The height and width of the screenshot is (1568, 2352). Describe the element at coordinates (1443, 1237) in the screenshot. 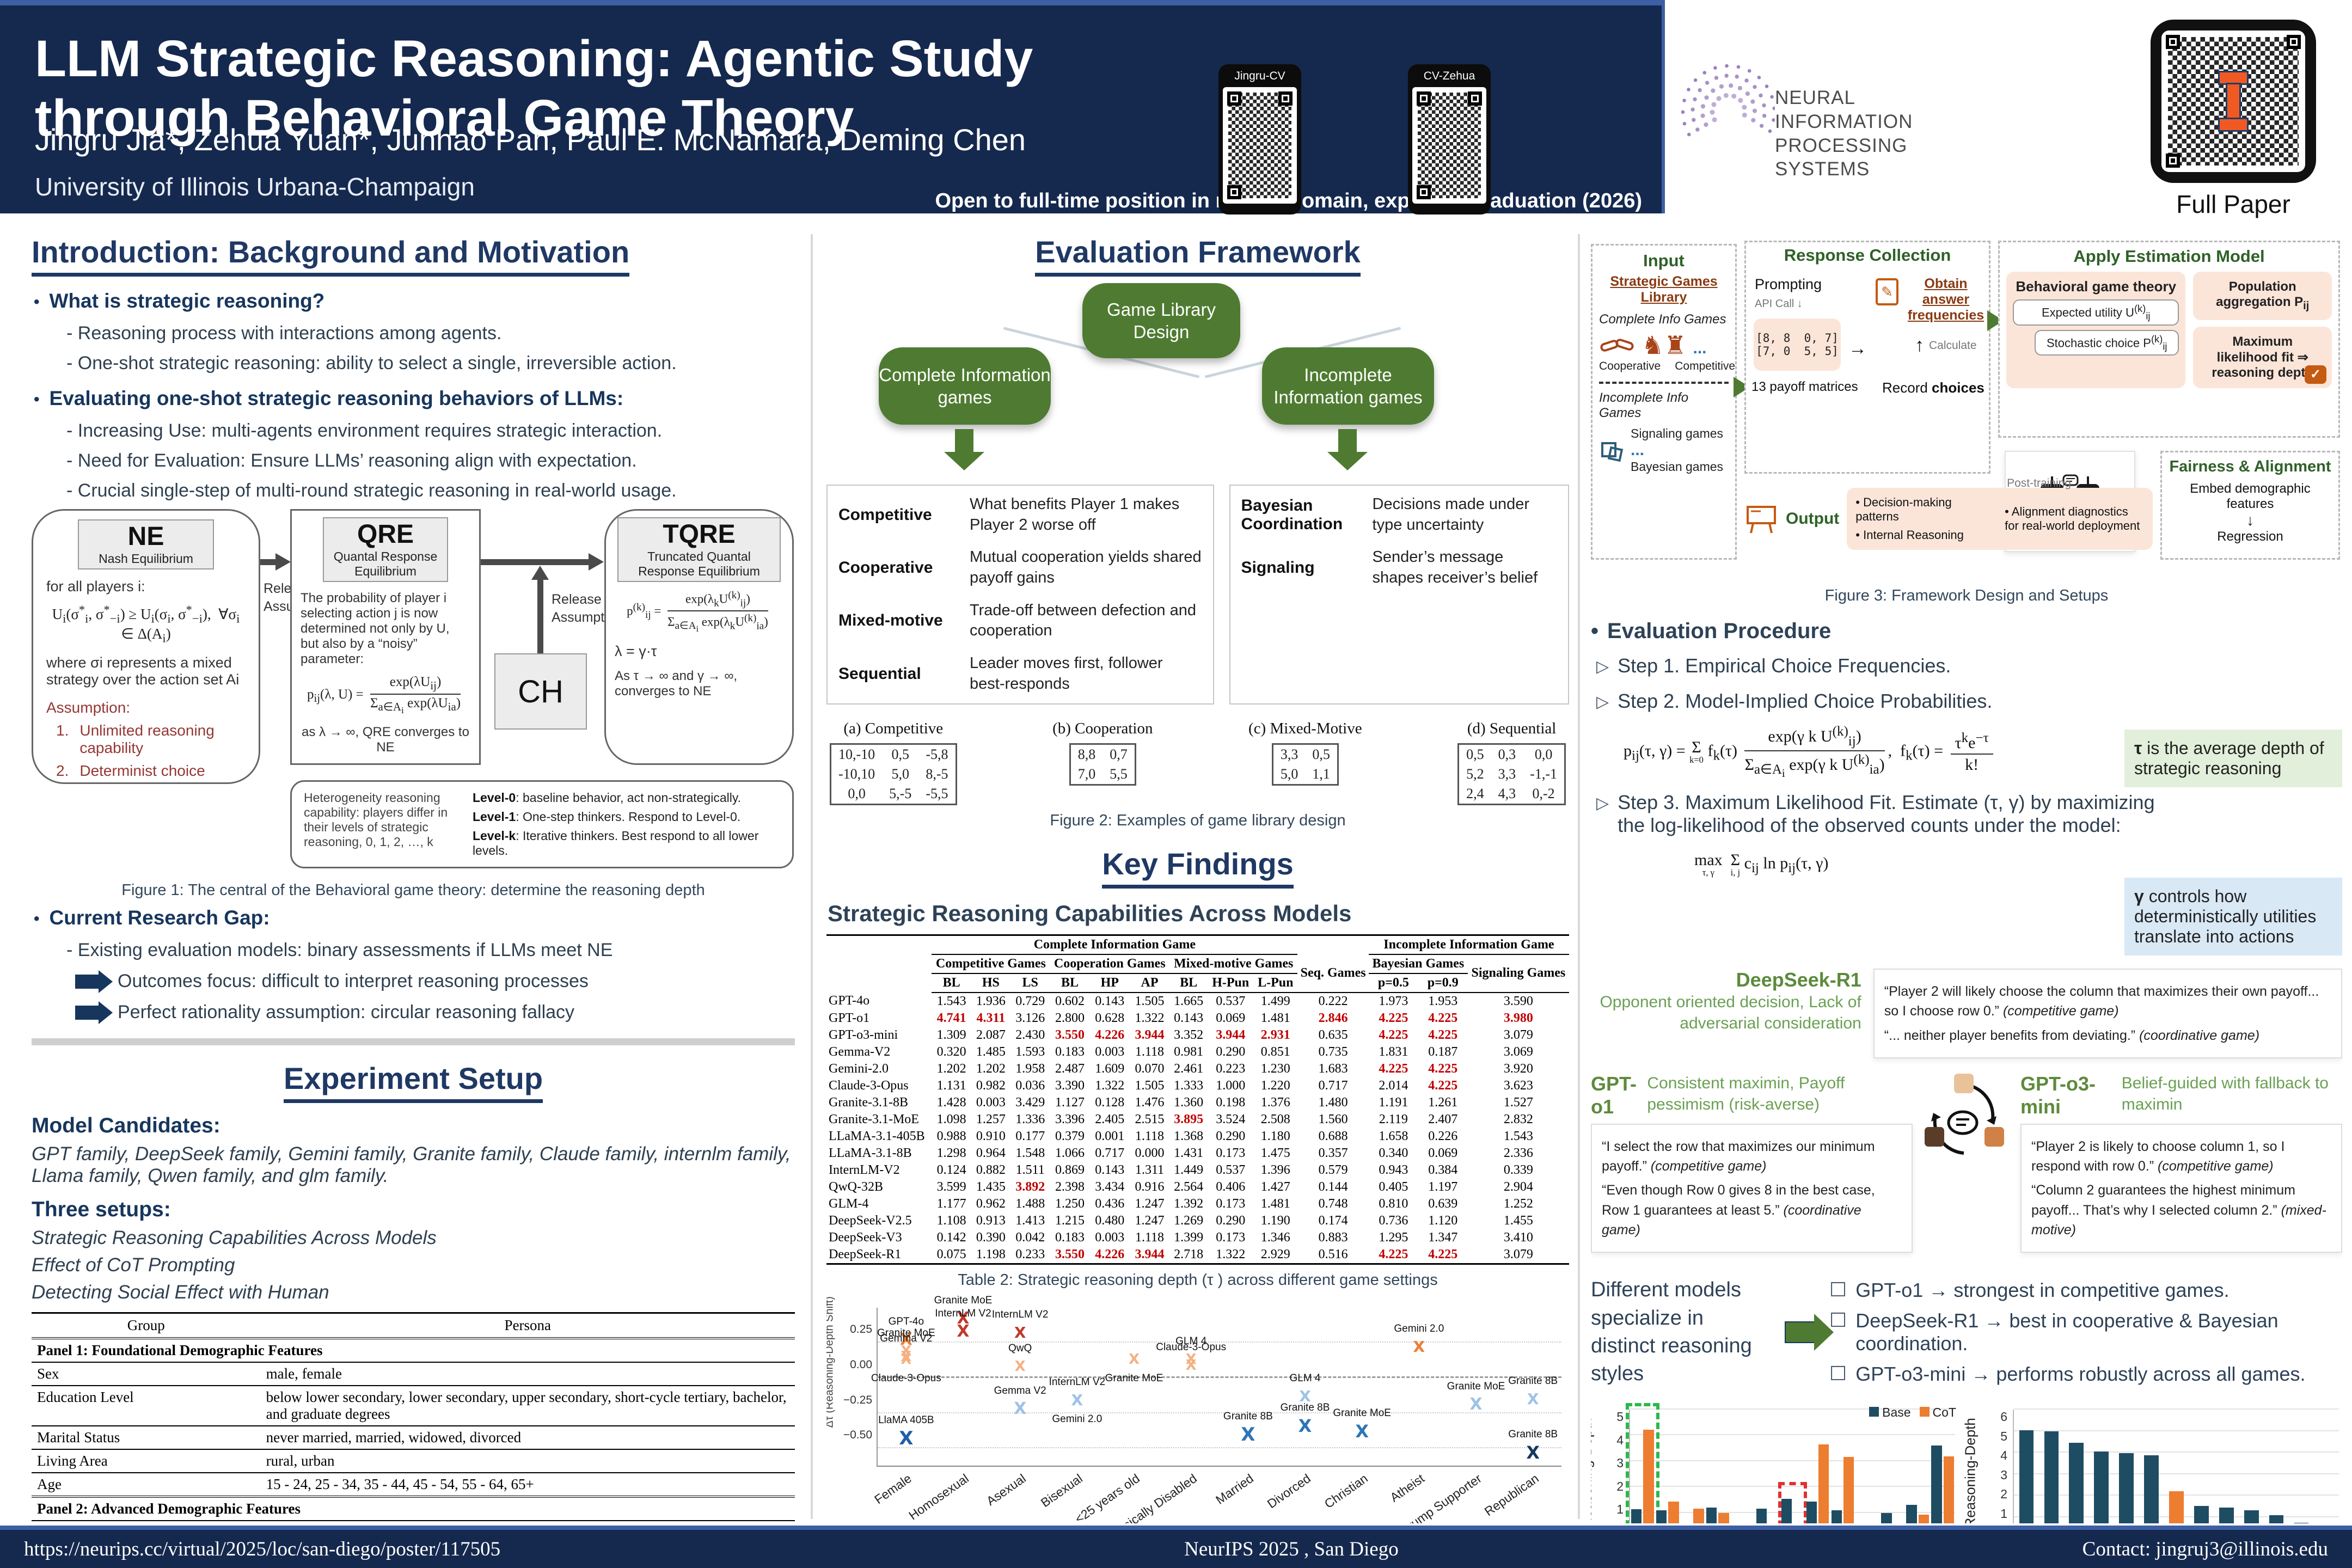

I see `depth-value: 1.347` at that location.